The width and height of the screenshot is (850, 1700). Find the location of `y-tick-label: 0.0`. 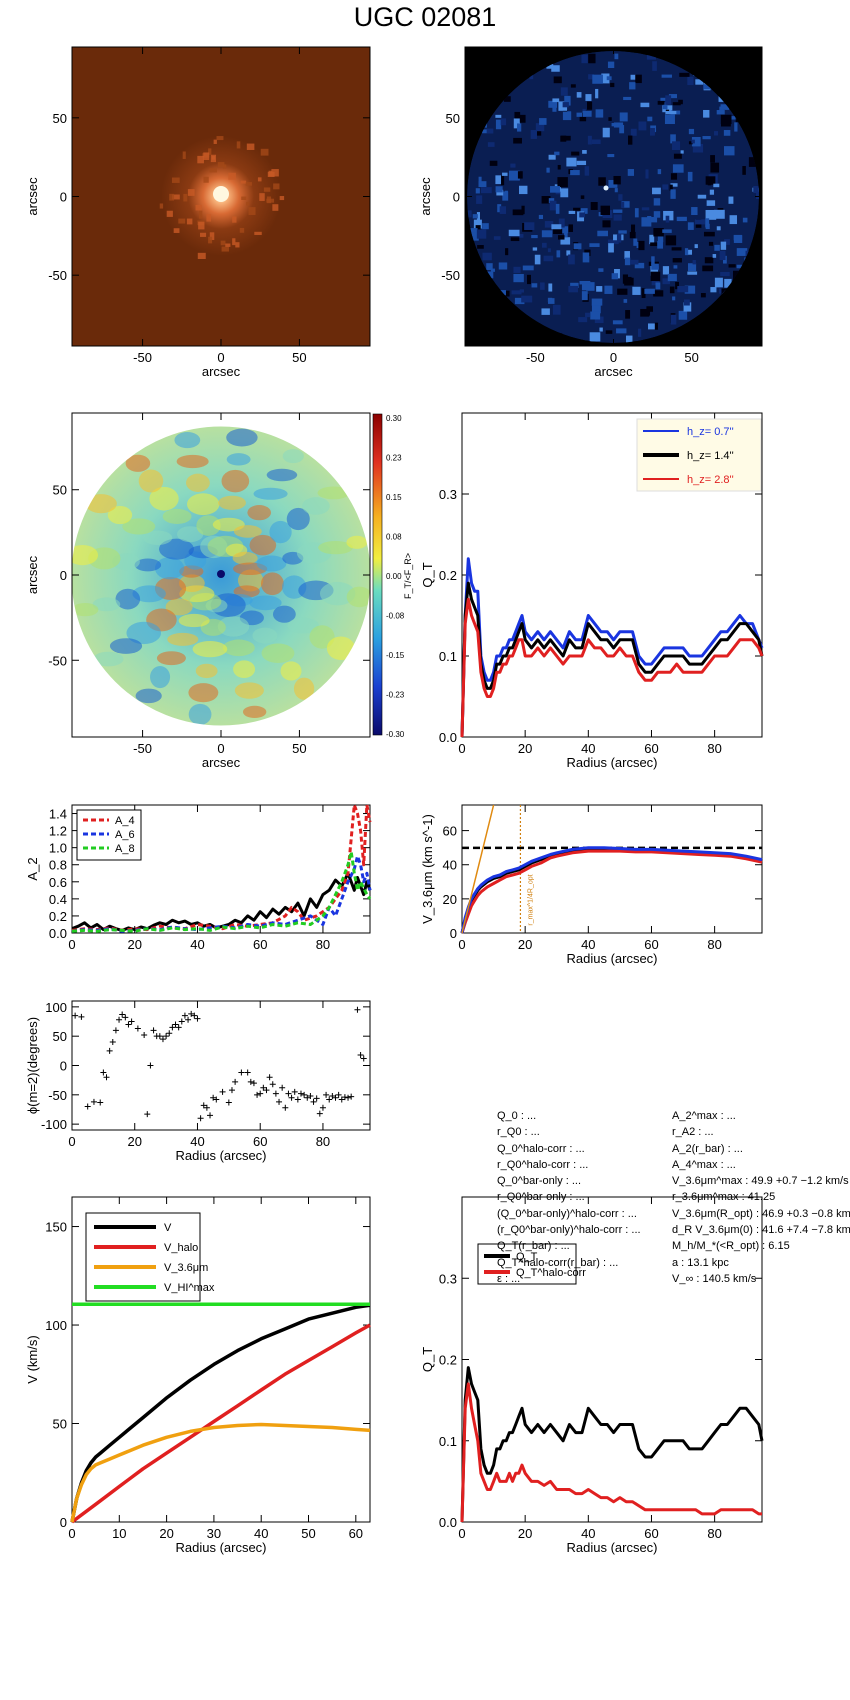

y-tick-label: 0.0 is located at coordinates (448, 1522).